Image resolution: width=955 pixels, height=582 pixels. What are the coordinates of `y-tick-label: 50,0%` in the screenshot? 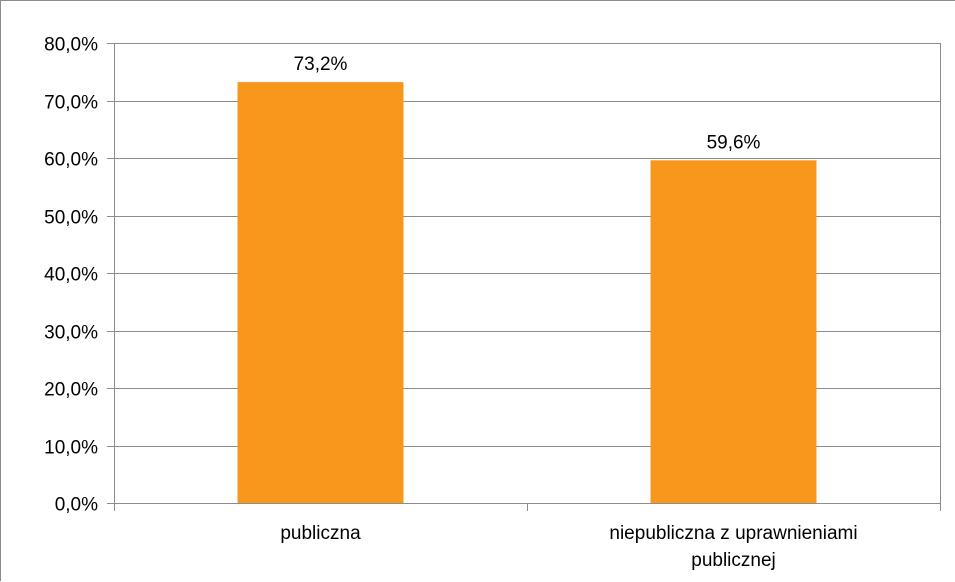 It's located at (71, 218).